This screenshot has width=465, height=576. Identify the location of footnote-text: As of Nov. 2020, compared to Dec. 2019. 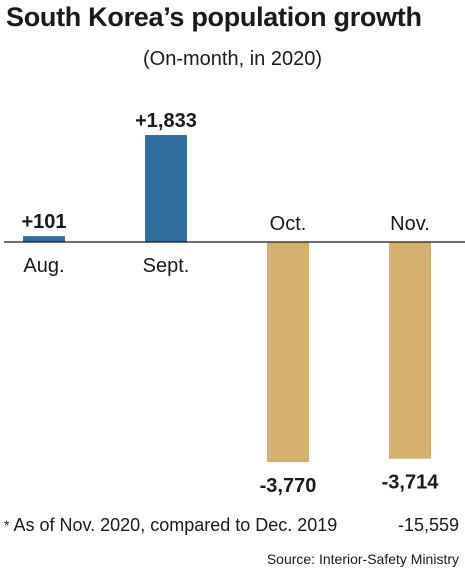
(175, 525).